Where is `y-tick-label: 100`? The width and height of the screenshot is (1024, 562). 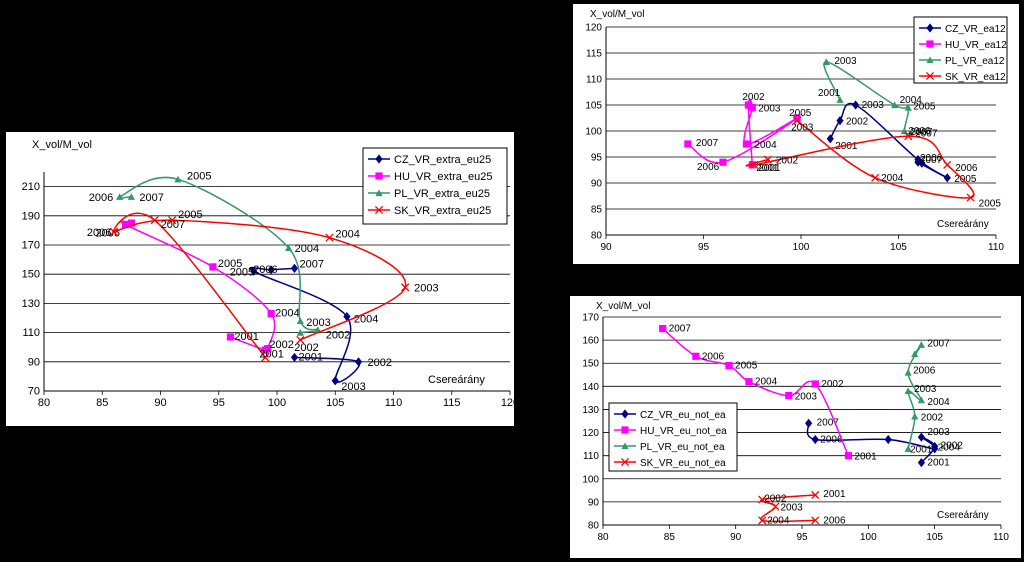
y-tick-label: 100 is located at coordinates (593, 132).